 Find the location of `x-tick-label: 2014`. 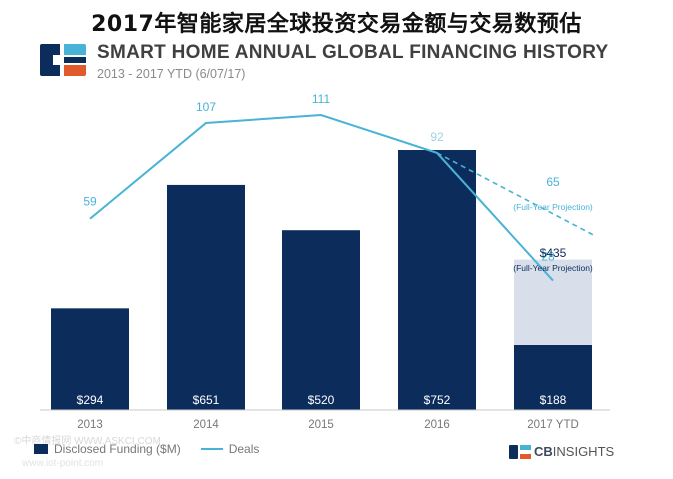

x-tick-label: 2014 is located at coordinates (206, 425).